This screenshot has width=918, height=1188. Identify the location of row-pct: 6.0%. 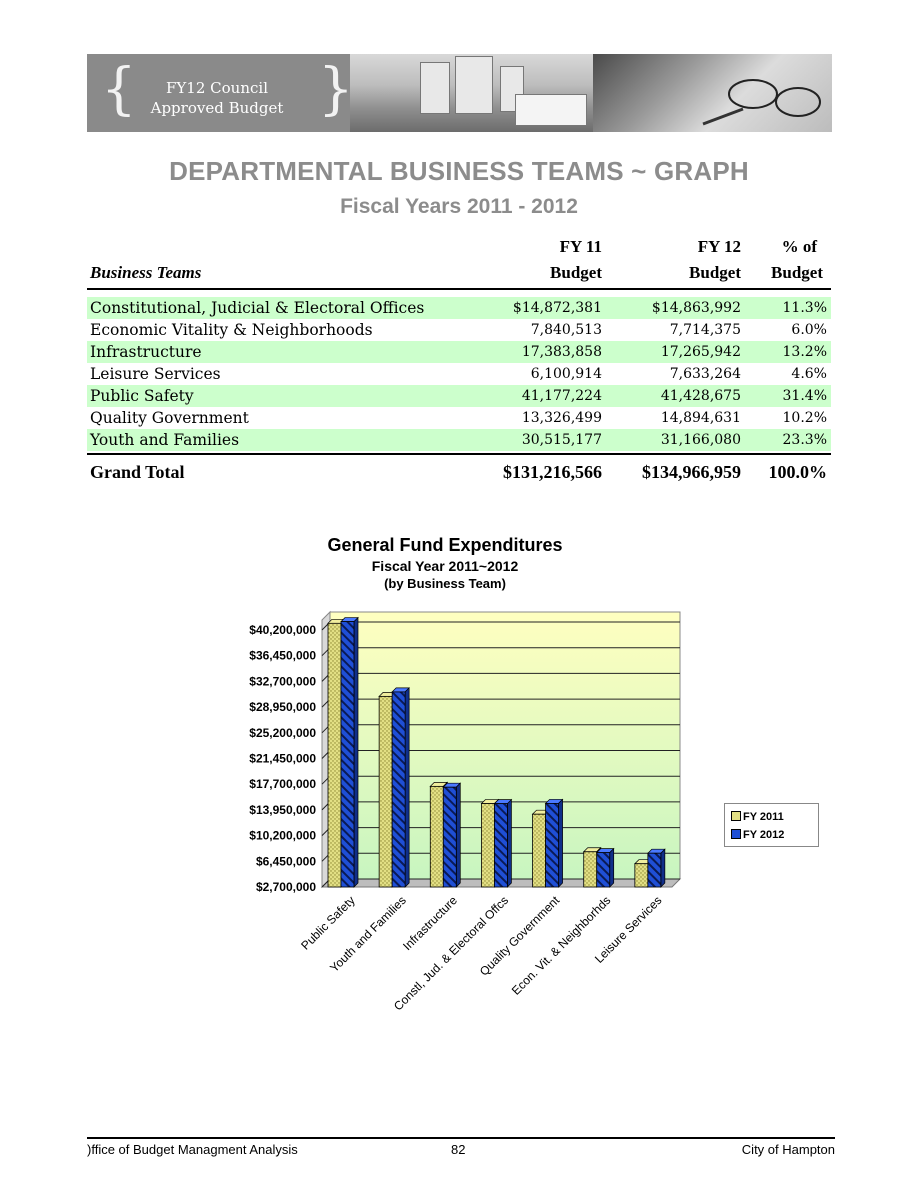
(809, 330).